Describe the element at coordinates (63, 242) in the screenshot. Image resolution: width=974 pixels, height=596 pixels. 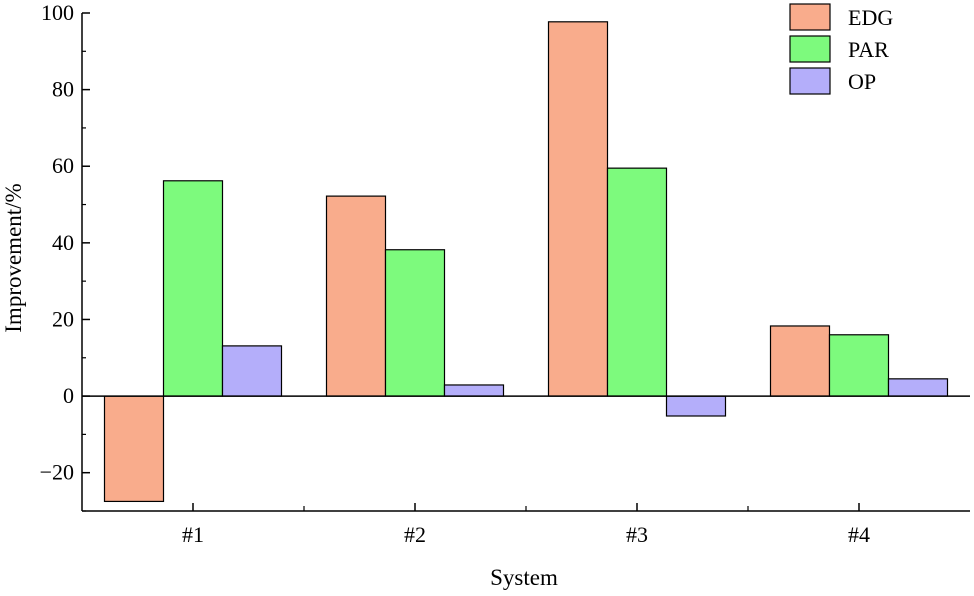
I see `y-tick-label: 40` at that location.